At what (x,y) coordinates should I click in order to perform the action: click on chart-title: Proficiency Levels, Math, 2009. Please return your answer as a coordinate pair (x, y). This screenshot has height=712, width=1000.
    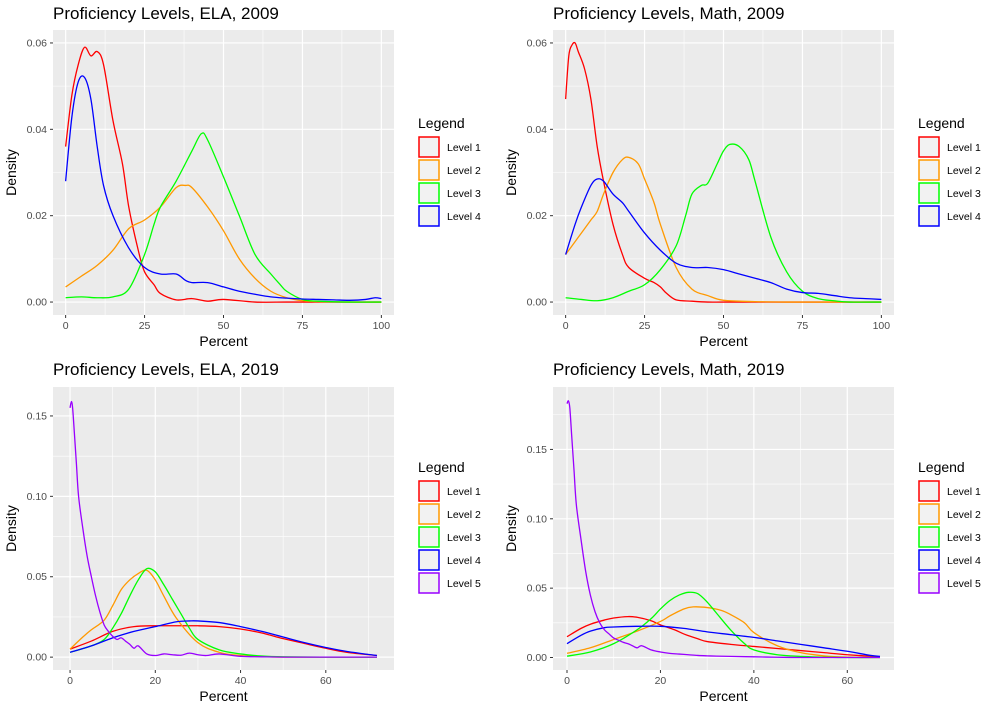
    Looking at the image, I should click on (669, 13).